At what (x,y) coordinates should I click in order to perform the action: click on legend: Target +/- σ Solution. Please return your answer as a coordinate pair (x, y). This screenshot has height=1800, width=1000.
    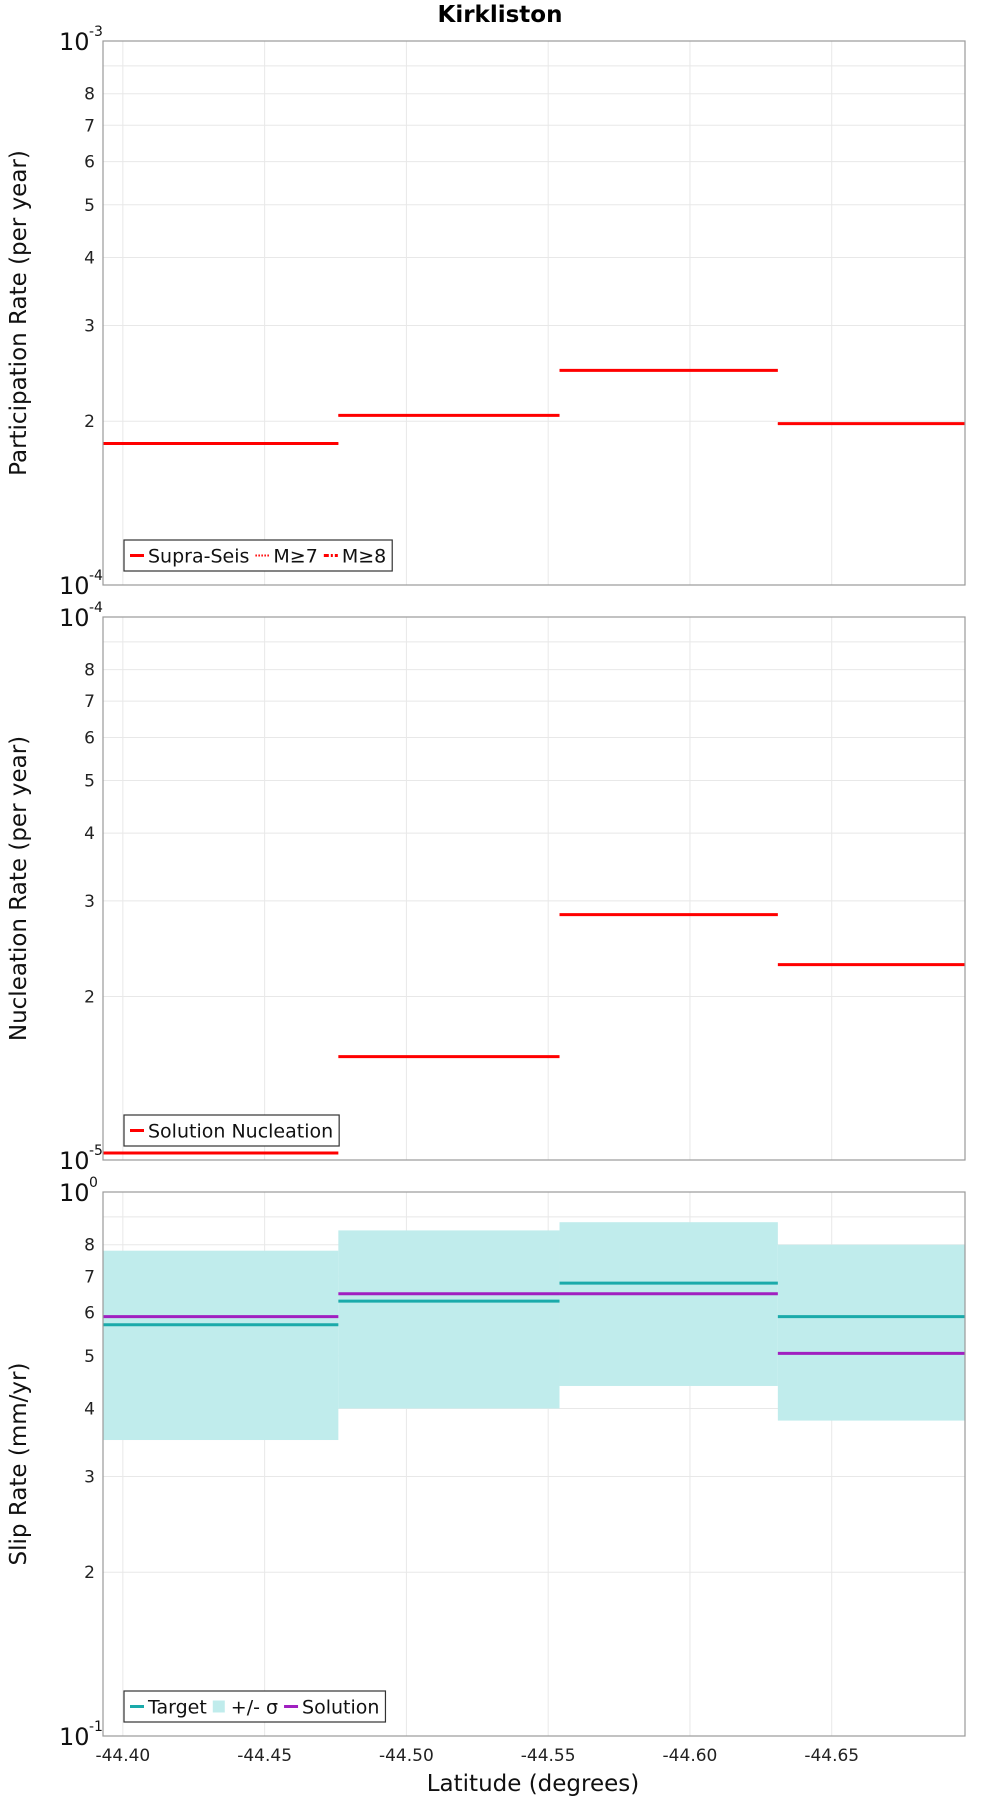
    Looking at the image, I should click on (255, 1706).